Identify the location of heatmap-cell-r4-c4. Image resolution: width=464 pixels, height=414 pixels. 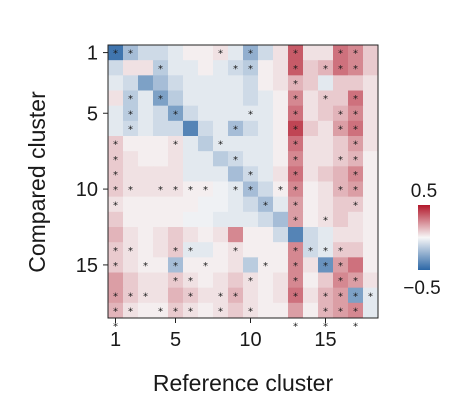
(161, 98).